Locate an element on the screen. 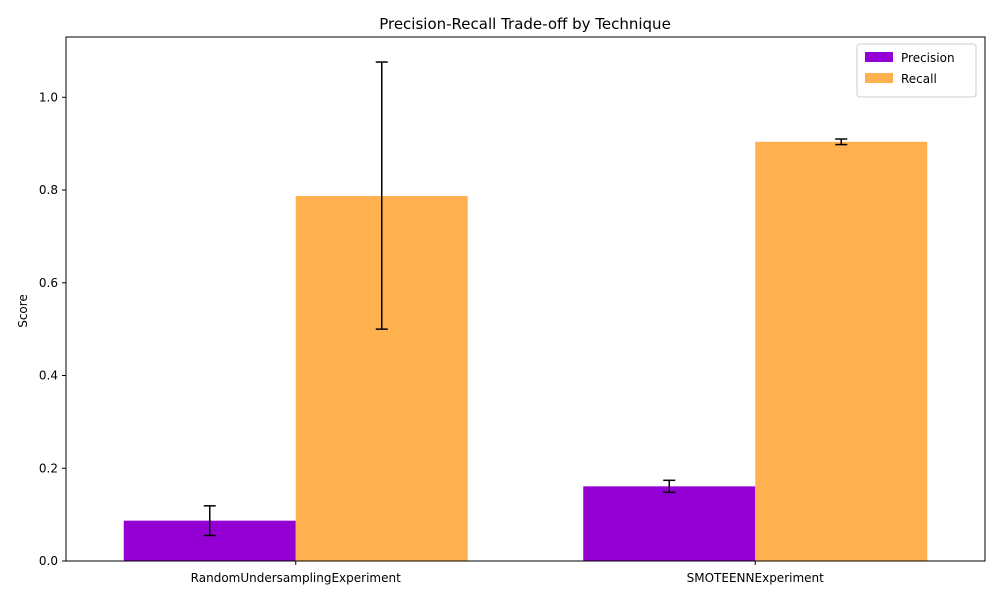 The image size is (1000, 600). y-axis-label: Score is located at coordinates (23, 311).